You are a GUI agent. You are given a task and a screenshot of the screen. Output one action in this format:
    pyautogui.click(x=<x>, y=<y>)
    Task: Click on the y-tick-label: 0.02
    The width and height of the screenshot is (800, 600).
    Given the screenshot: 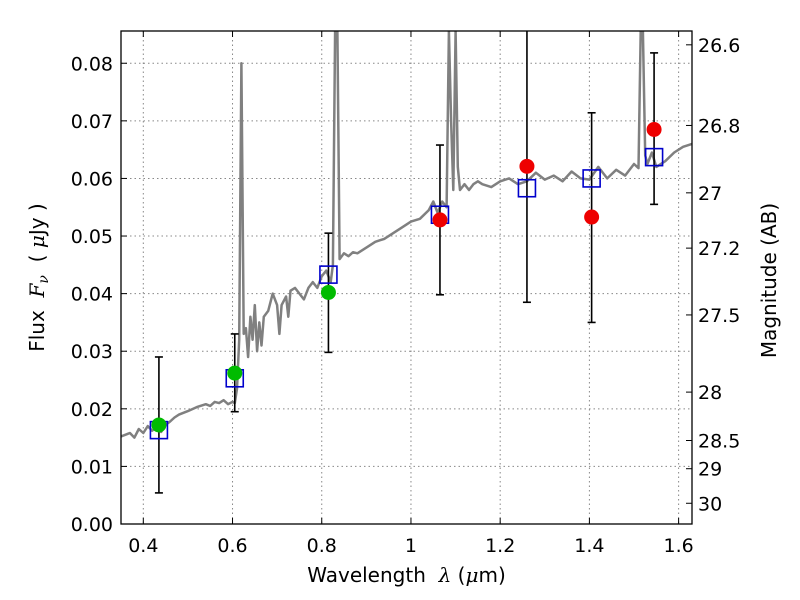 What is the action you would take?
    pyautogui.click(x=92, y=410)
    